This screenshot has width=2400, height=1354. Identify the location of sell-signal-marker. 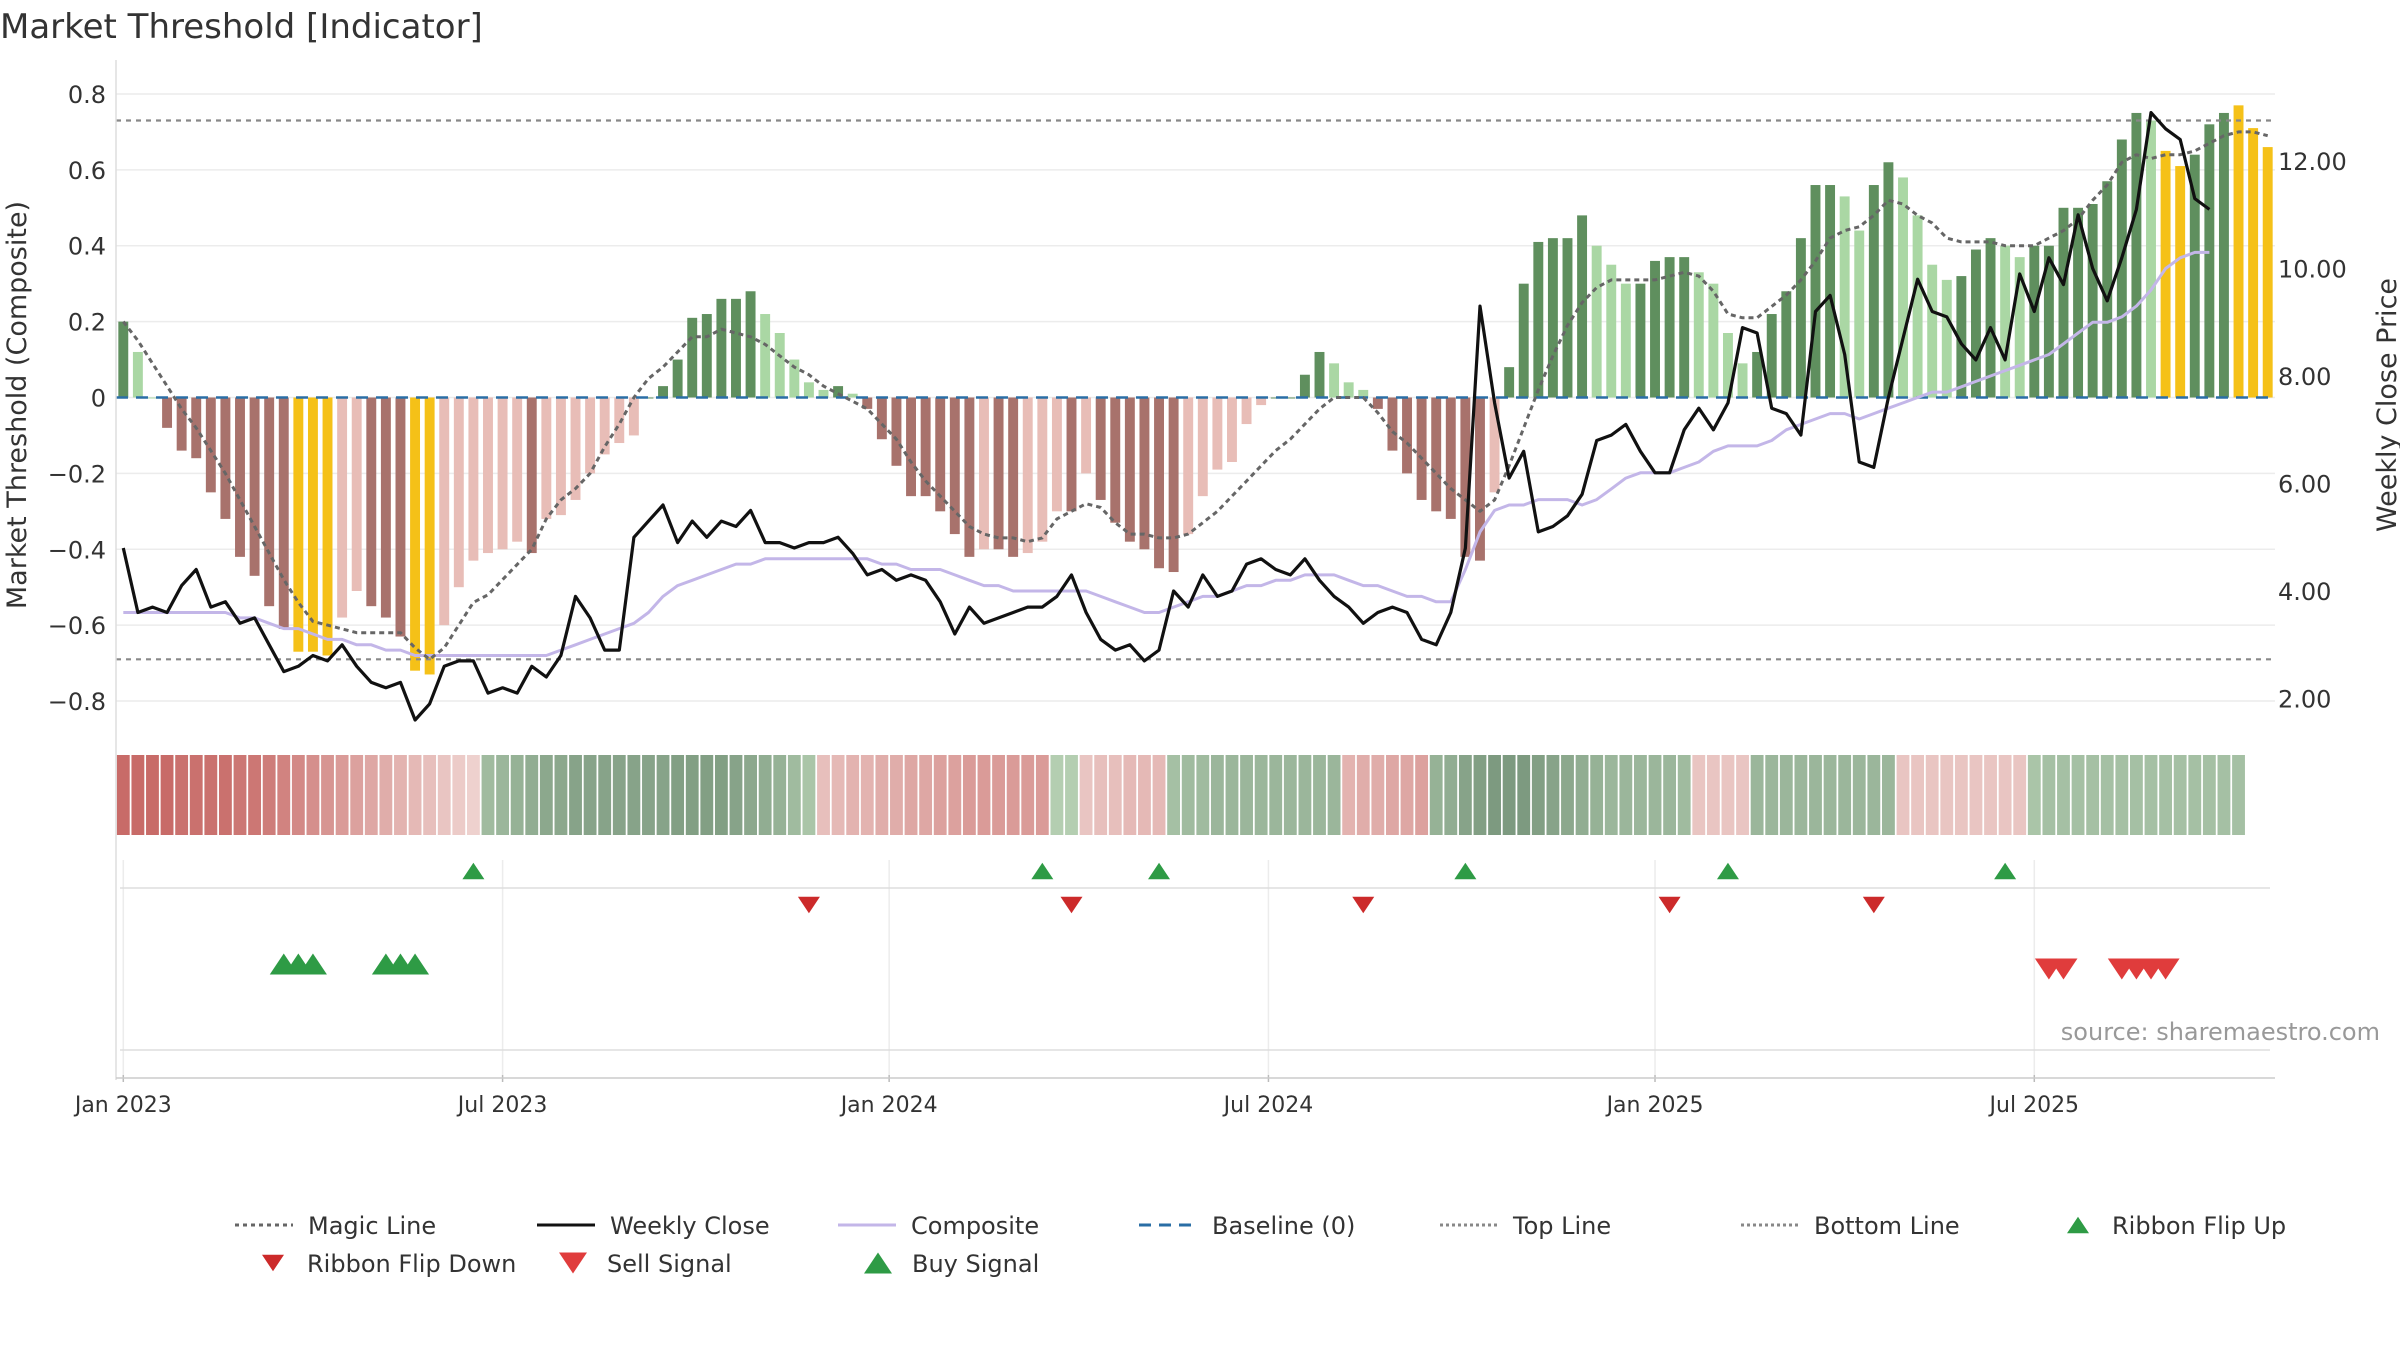
(2063, 969).